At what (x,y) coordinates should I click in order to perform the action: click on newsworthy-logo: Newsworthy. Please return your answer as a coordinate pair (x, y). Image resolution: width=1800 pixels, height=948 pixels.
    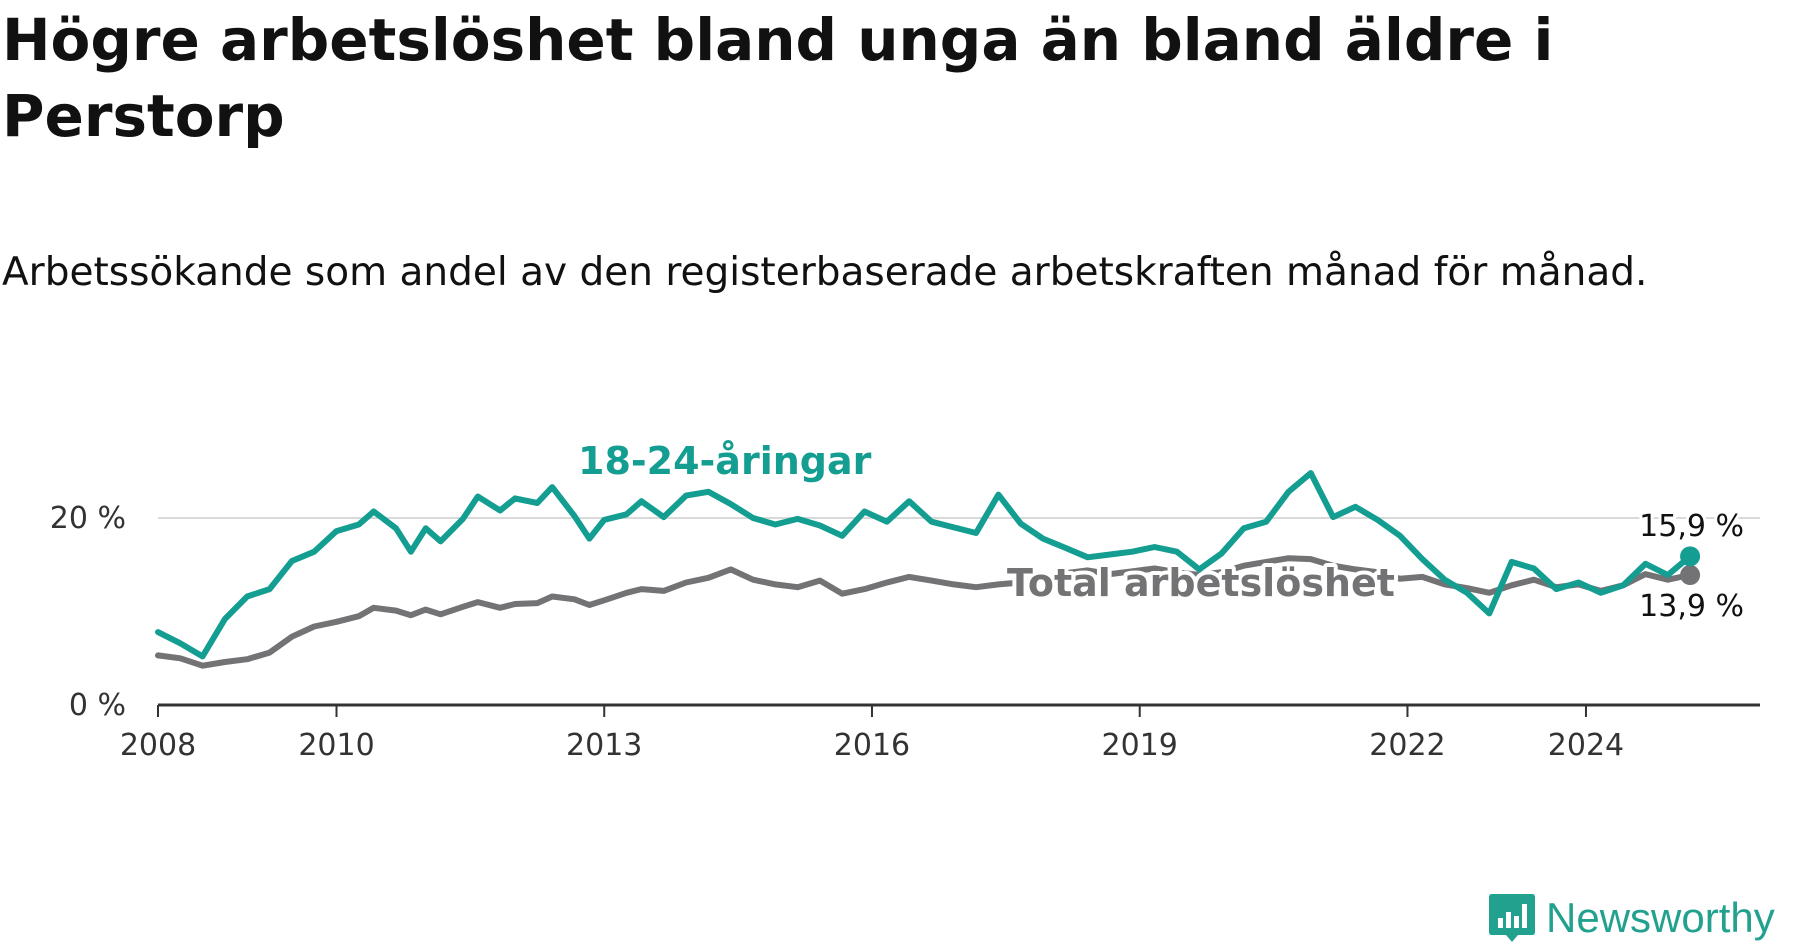
    Looking at the image, I should click on (1631, 918).